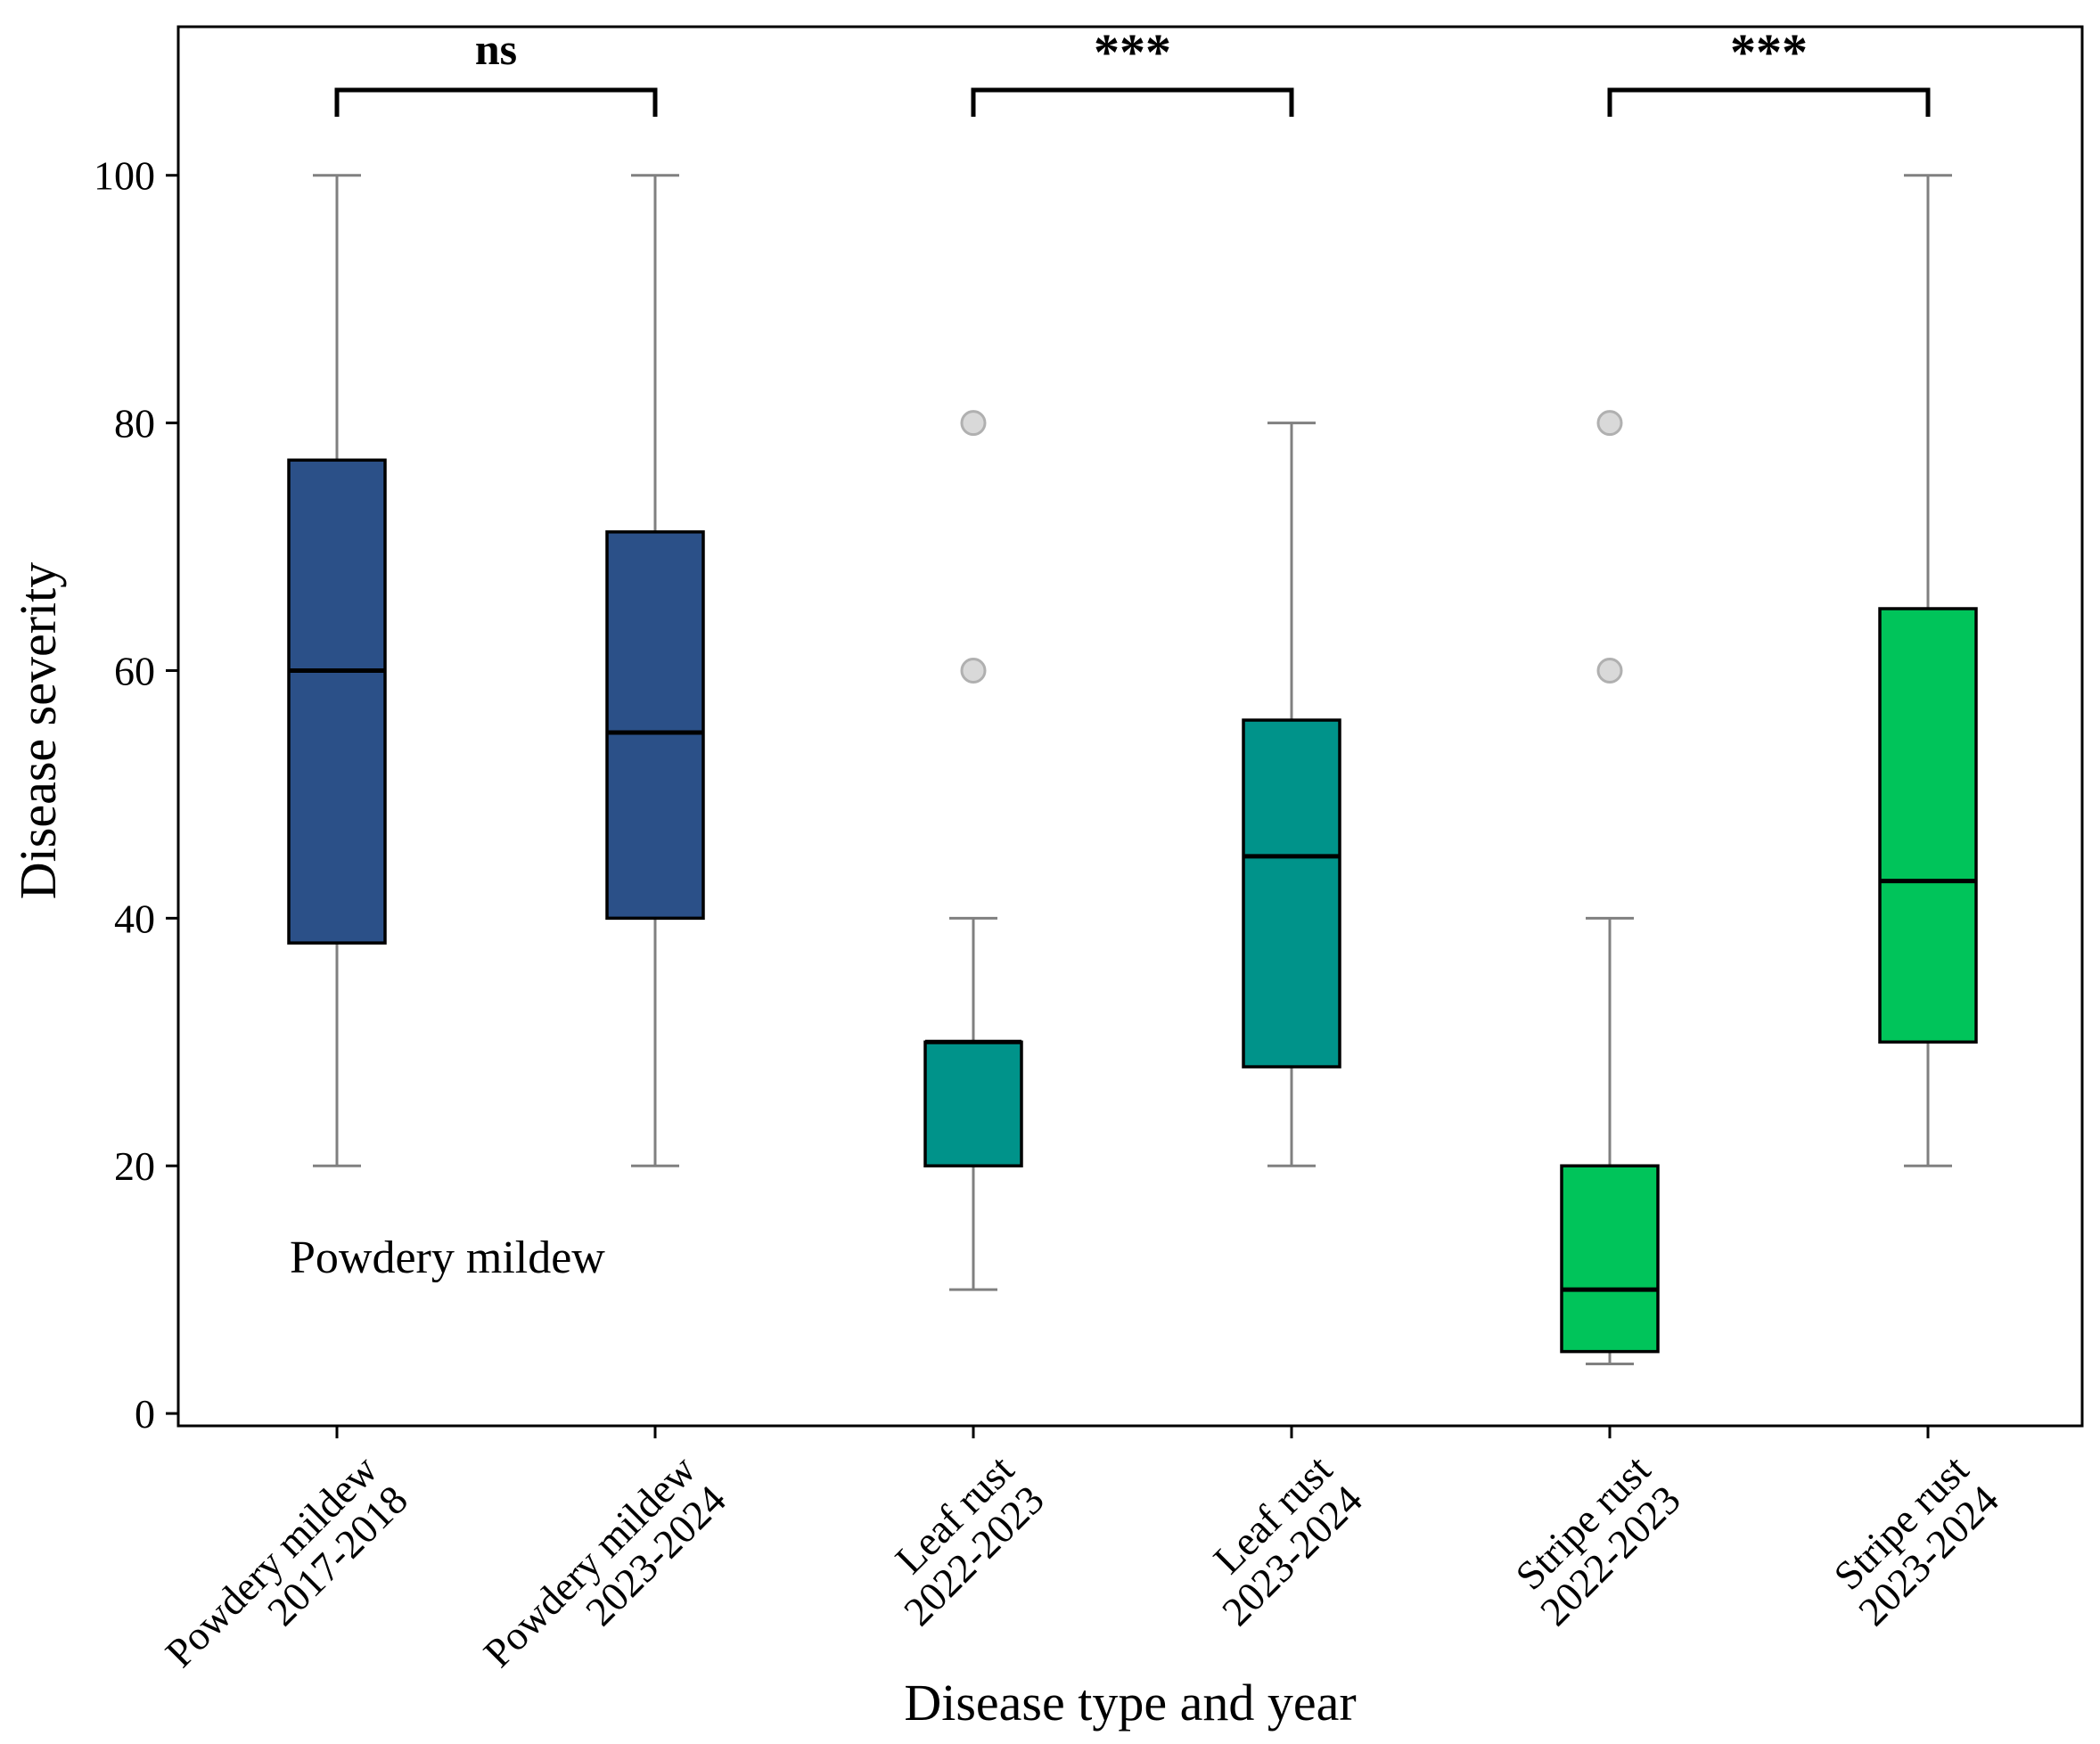 This screenshot has width=2100, height=1744. Describe the element at coordinates (1130, 1703) in the screenshot. I see `x-axis-label: Disease type and year` at that location.